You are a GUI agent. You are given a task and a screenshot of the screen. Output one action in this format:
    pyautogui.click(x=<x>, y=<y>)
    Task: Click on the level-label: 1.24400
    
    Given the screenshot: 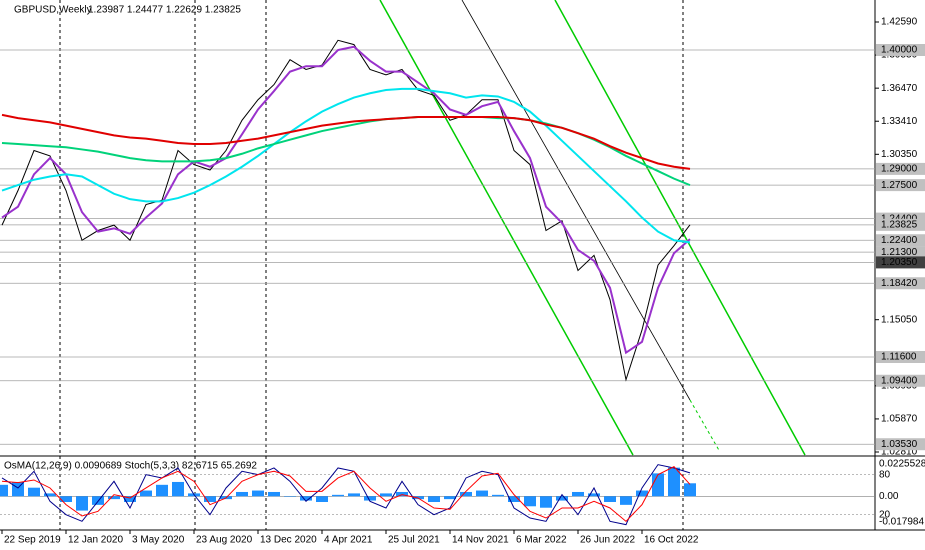 What is the action you would take?
    pyautogui.click(x=899, y=218)
    